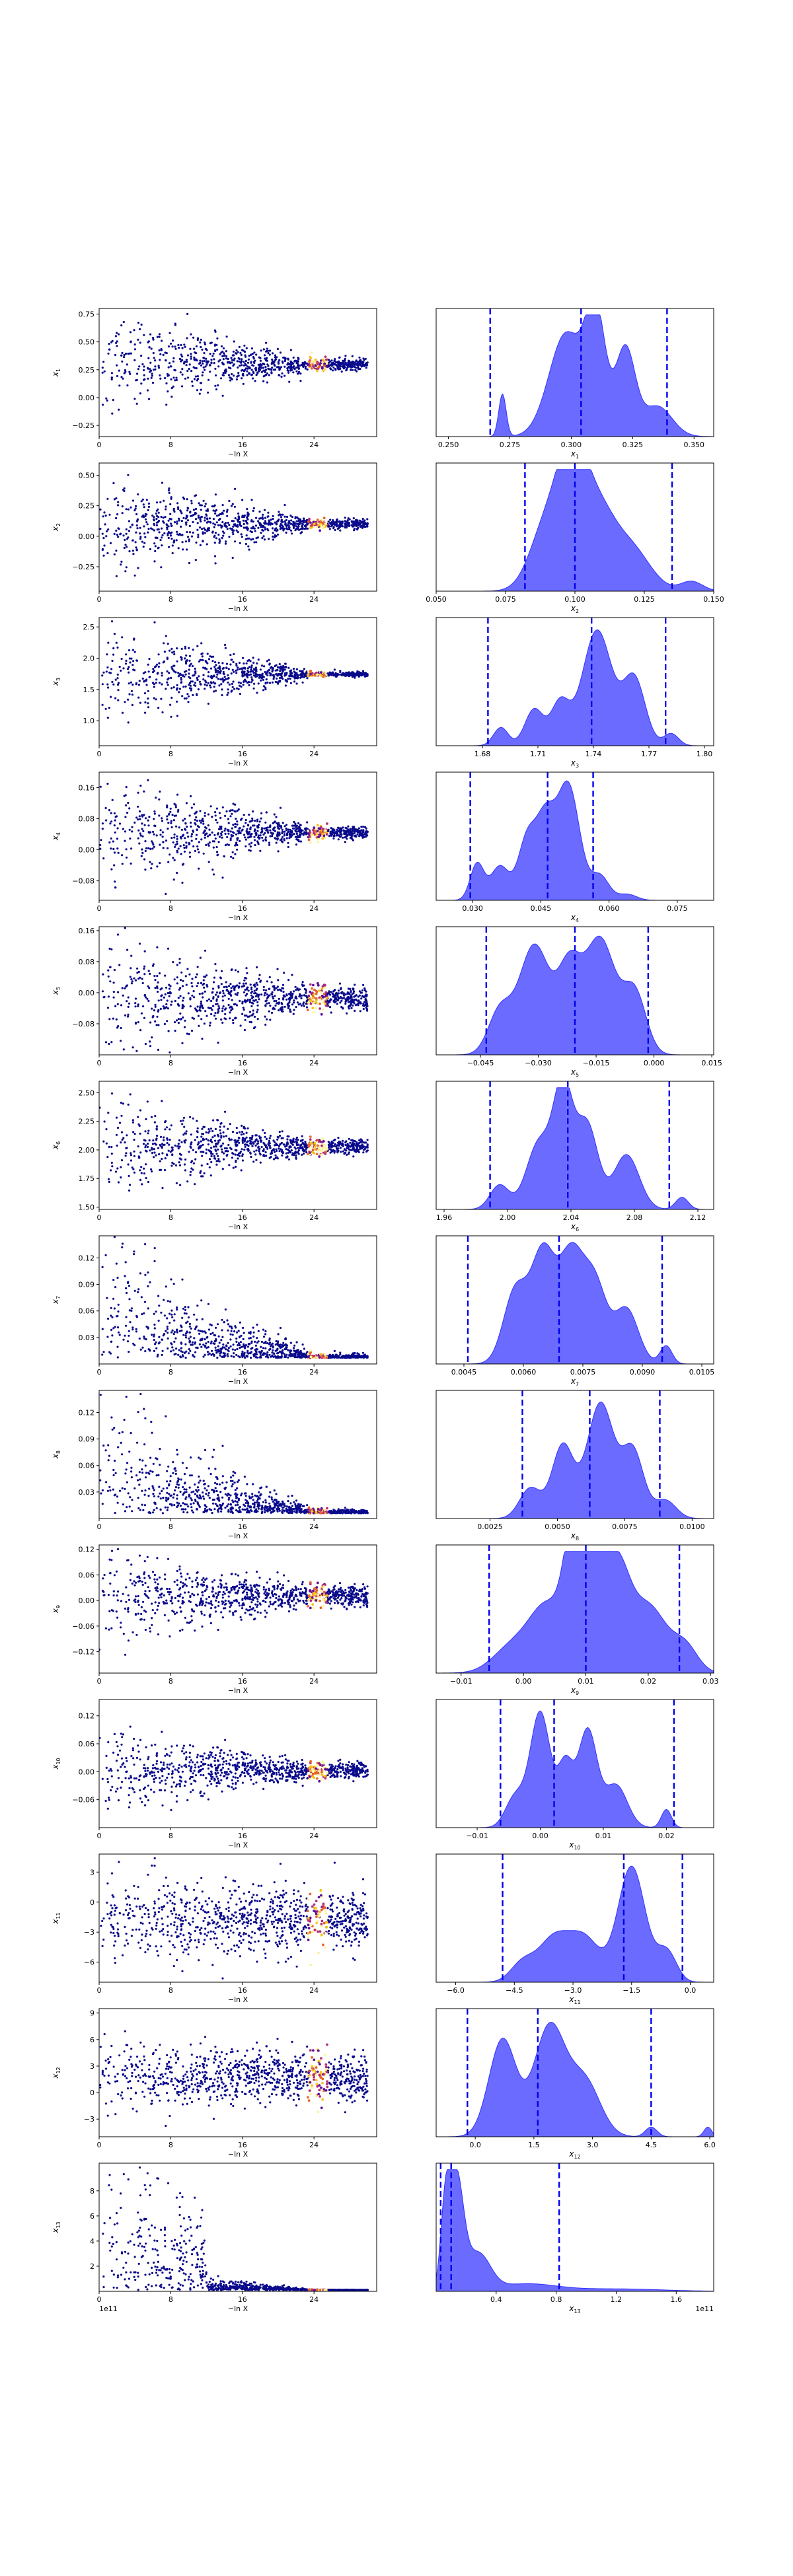  I want to click on trace-panel-4: 0 8 16 24−0.080.000.080.16−ln Xx4, so click(214, 847).